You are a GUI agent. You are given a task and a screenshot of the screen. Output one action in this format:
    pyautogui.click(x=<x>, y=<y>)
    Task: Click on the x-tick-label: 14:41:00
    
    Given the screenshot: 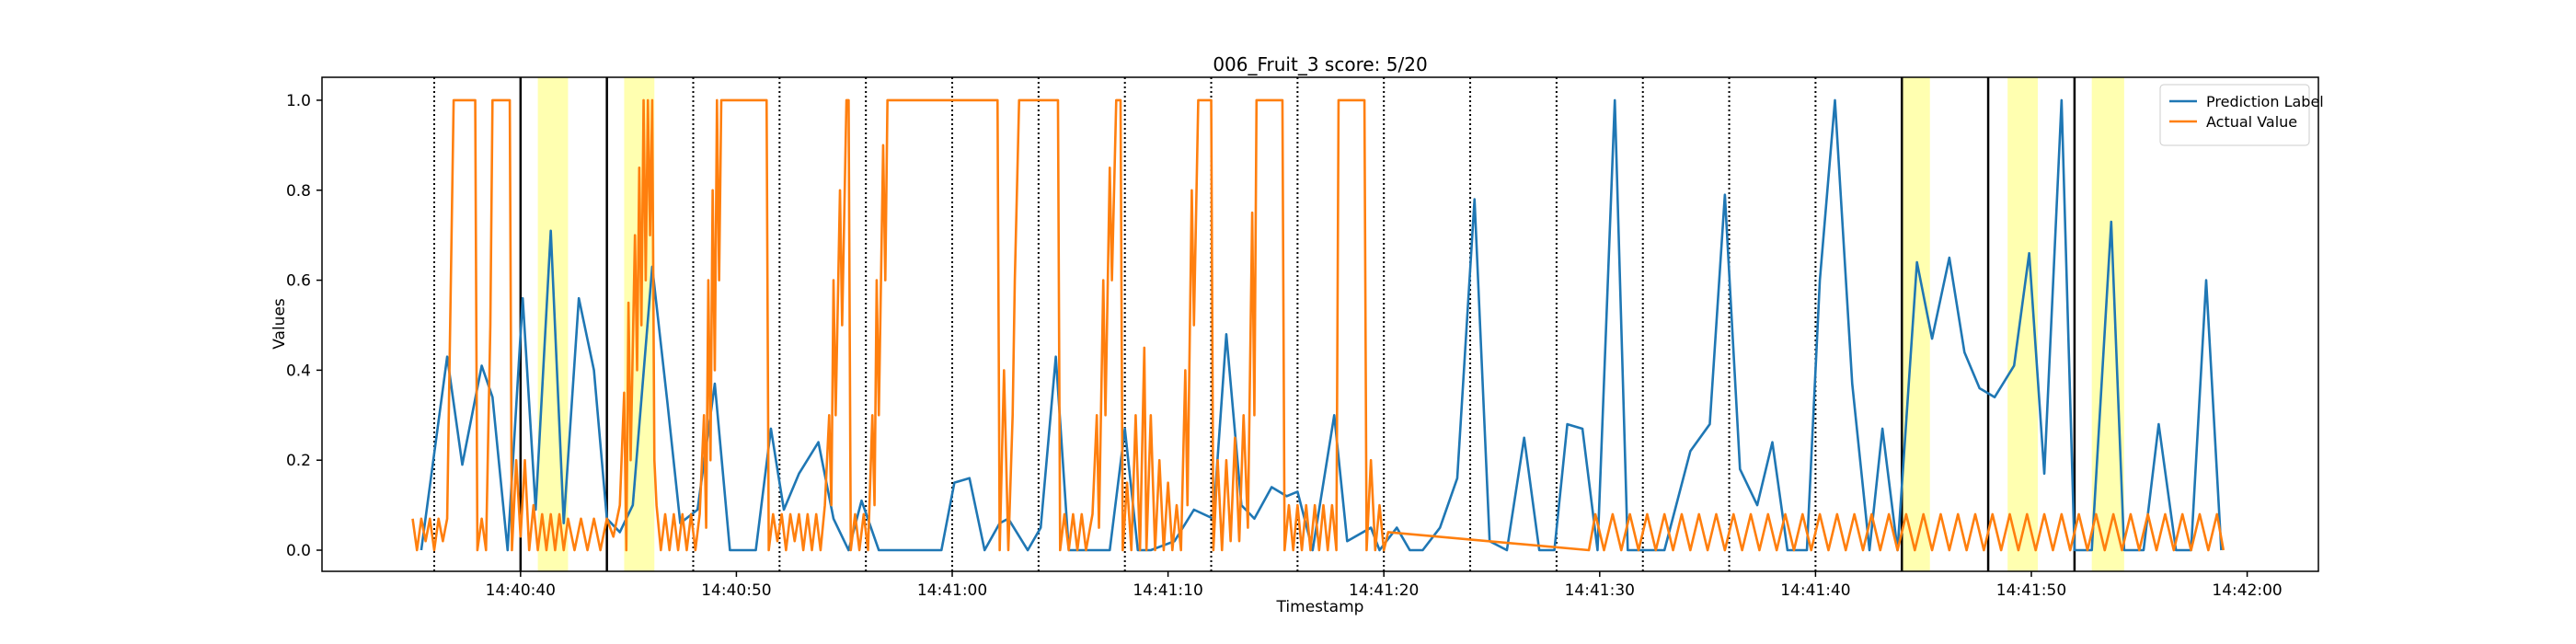 What is the action you would take?
    pyautogui.click(x=952, y=590)
    